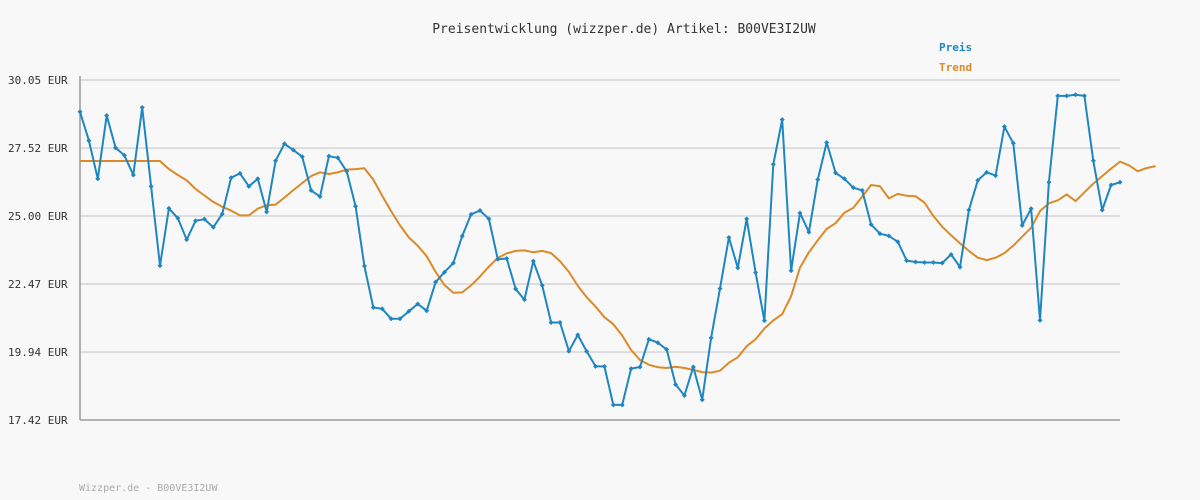 This screenshot has height=500, width=1200. What do you see at coordinates (955, 67) in the screenshot?
I see `legend-trend: Trend` at bounding box center [955, 67].